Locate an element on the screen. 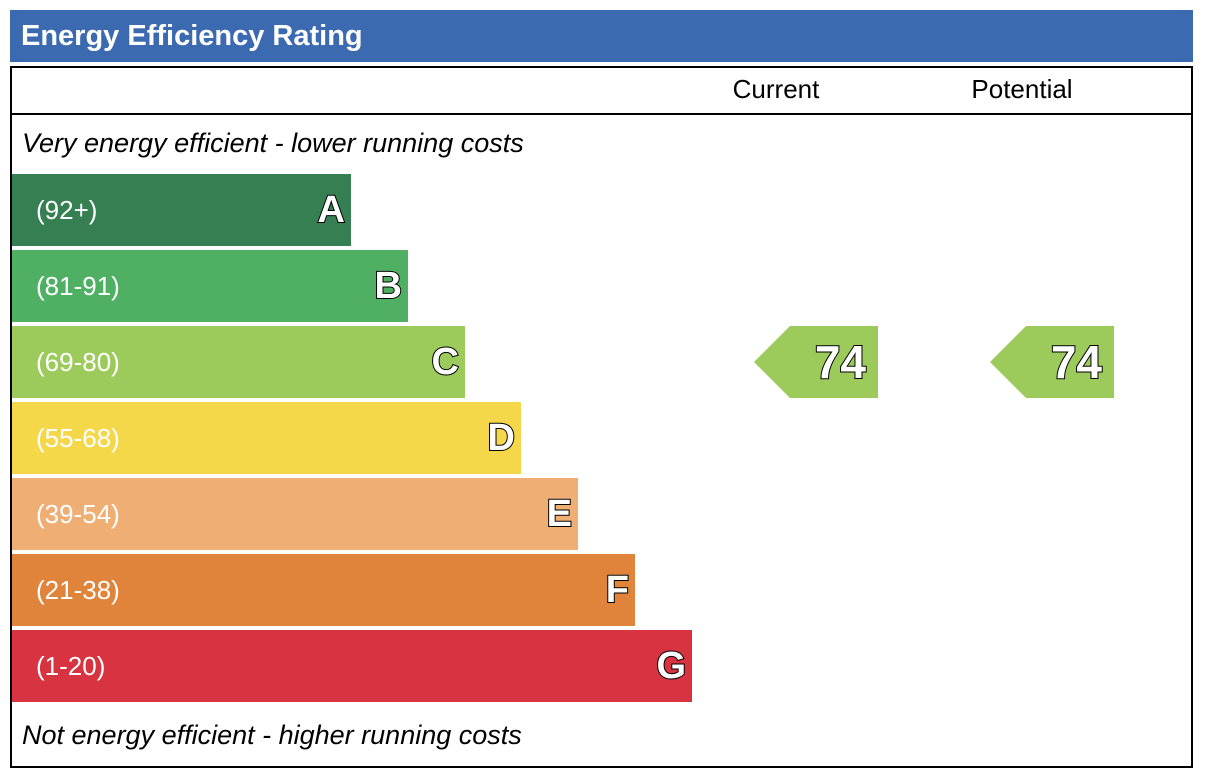 The width and height of the screenshot is (1212, 780). band-e: (39-54) E is located at coordinates (295, 514).